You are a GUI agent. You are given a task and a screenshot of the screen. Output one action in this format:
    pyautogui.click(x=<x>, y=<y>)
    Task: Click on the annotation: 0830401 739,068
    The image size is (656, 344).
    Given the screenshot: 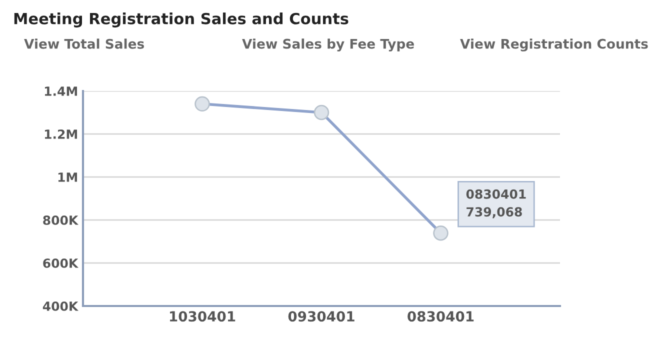 What is the action you would take?
    pyautogui.click(x=496, y=203)
    